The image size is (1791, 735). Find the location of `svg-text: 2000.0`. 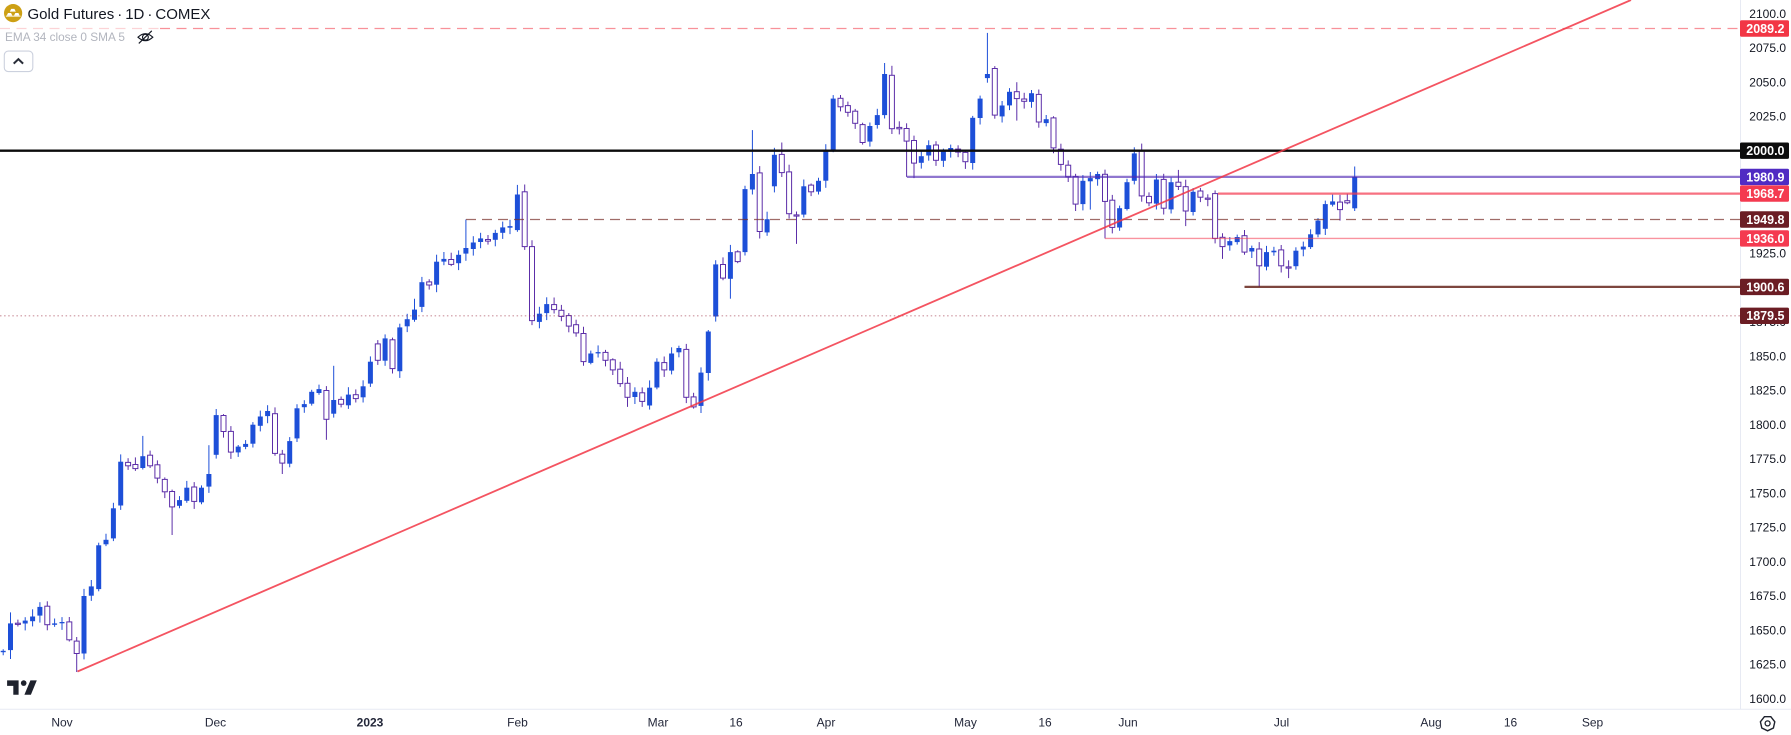

svg-text: 2000.0 is located at coordinates (1765, 151).